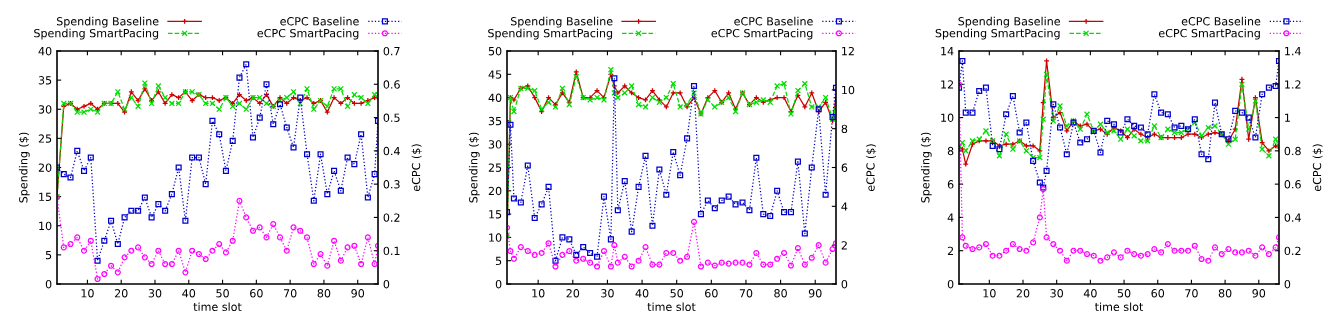  I want to click on y-tick-label: 8, so click(950, 151).